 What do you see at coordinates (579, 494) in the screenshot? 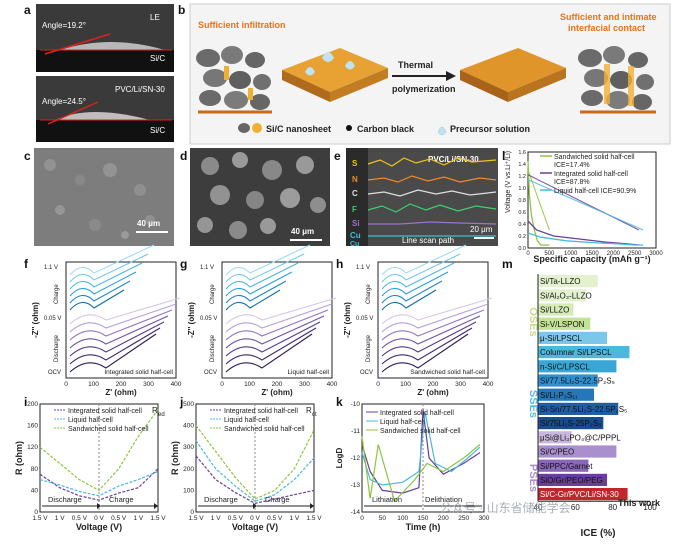
I see `panel-m-bar-label: Si/C-Gr/PVC/Li/SN-30` at bounding box center [579, 494].